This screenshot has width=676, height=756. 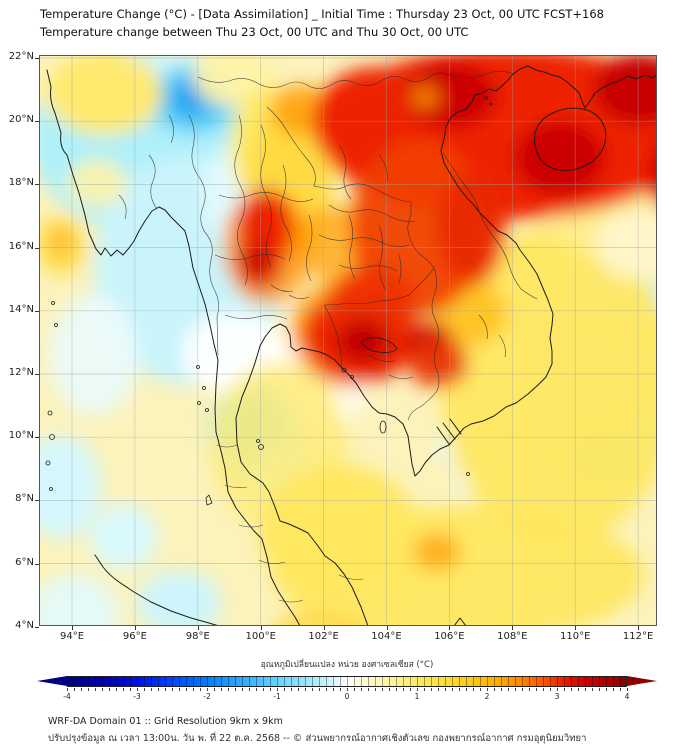 I want to click on x-axis-tick-label: 96°E, so click(x=134, y=636).